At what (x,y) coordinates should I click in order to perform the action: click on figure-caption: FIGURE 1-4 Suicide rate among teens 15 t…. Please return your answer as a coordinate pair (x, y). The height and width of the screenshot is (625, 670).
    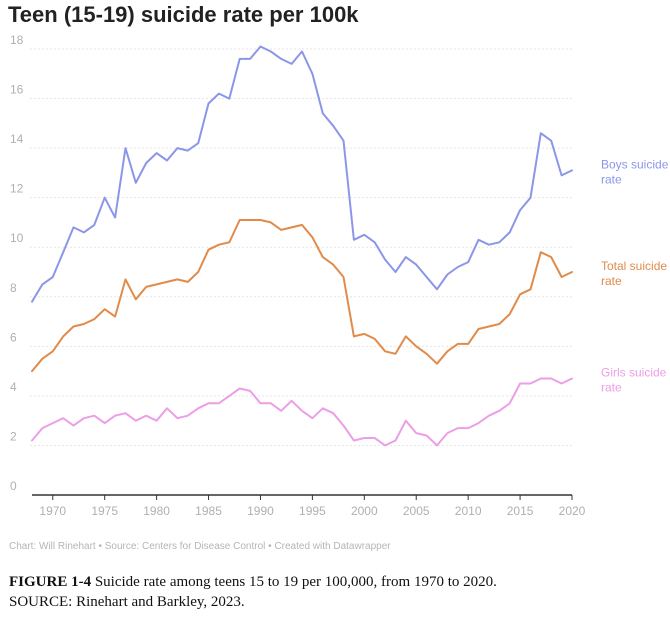
    Looking at the image, I should click on (329, 592).